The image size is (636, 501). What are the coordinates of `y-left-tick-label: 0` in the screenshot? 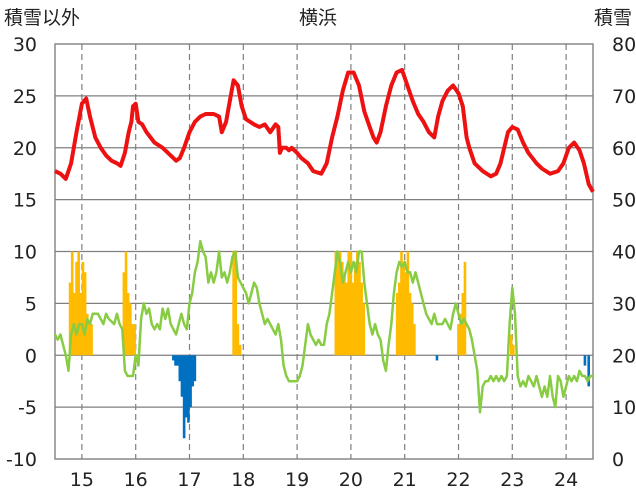 It's located at (31, 356).